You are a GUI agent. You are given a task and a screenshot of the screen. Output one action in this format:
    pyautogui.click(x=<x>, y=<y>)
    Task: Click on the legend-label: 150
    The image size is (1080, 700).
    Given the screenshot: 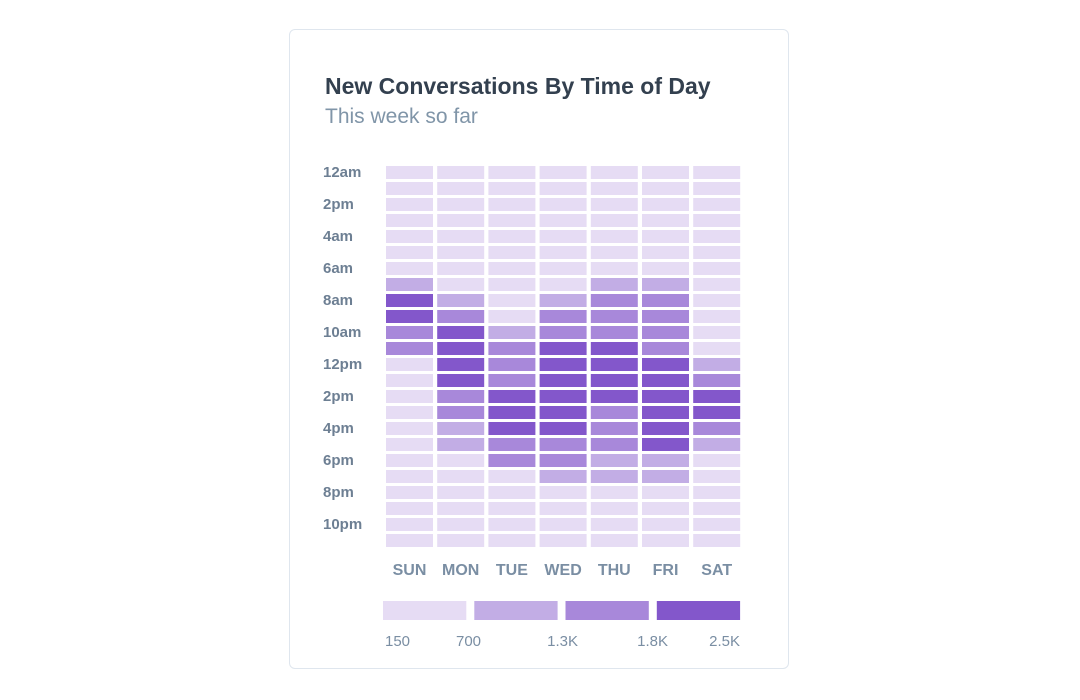 What is the action you would take?
    pyautogui.click(x=397, y=641)
    